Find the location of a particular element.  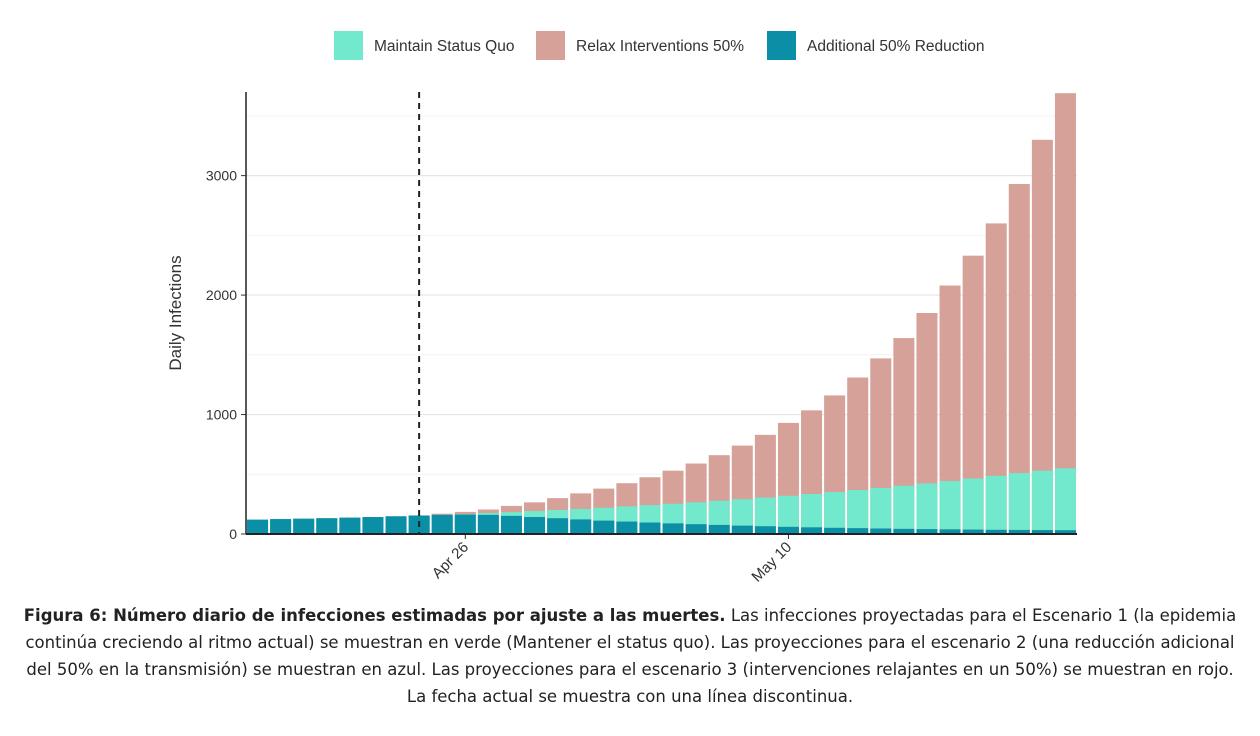

x-tick-label: May 10 is located at coordinates (771, 562).